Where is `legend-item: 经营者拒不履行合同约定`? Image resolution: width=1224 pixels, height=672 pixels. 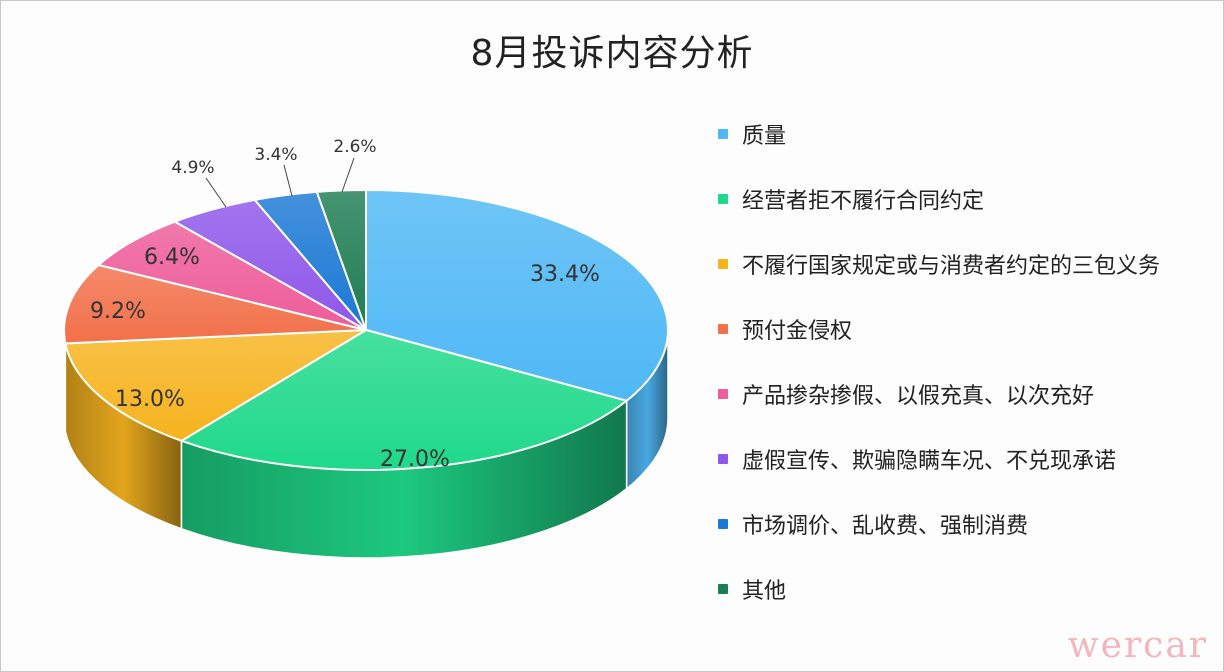
legend-item: 经营者拒不履行合同约定 is located at coordinates (851, 199).